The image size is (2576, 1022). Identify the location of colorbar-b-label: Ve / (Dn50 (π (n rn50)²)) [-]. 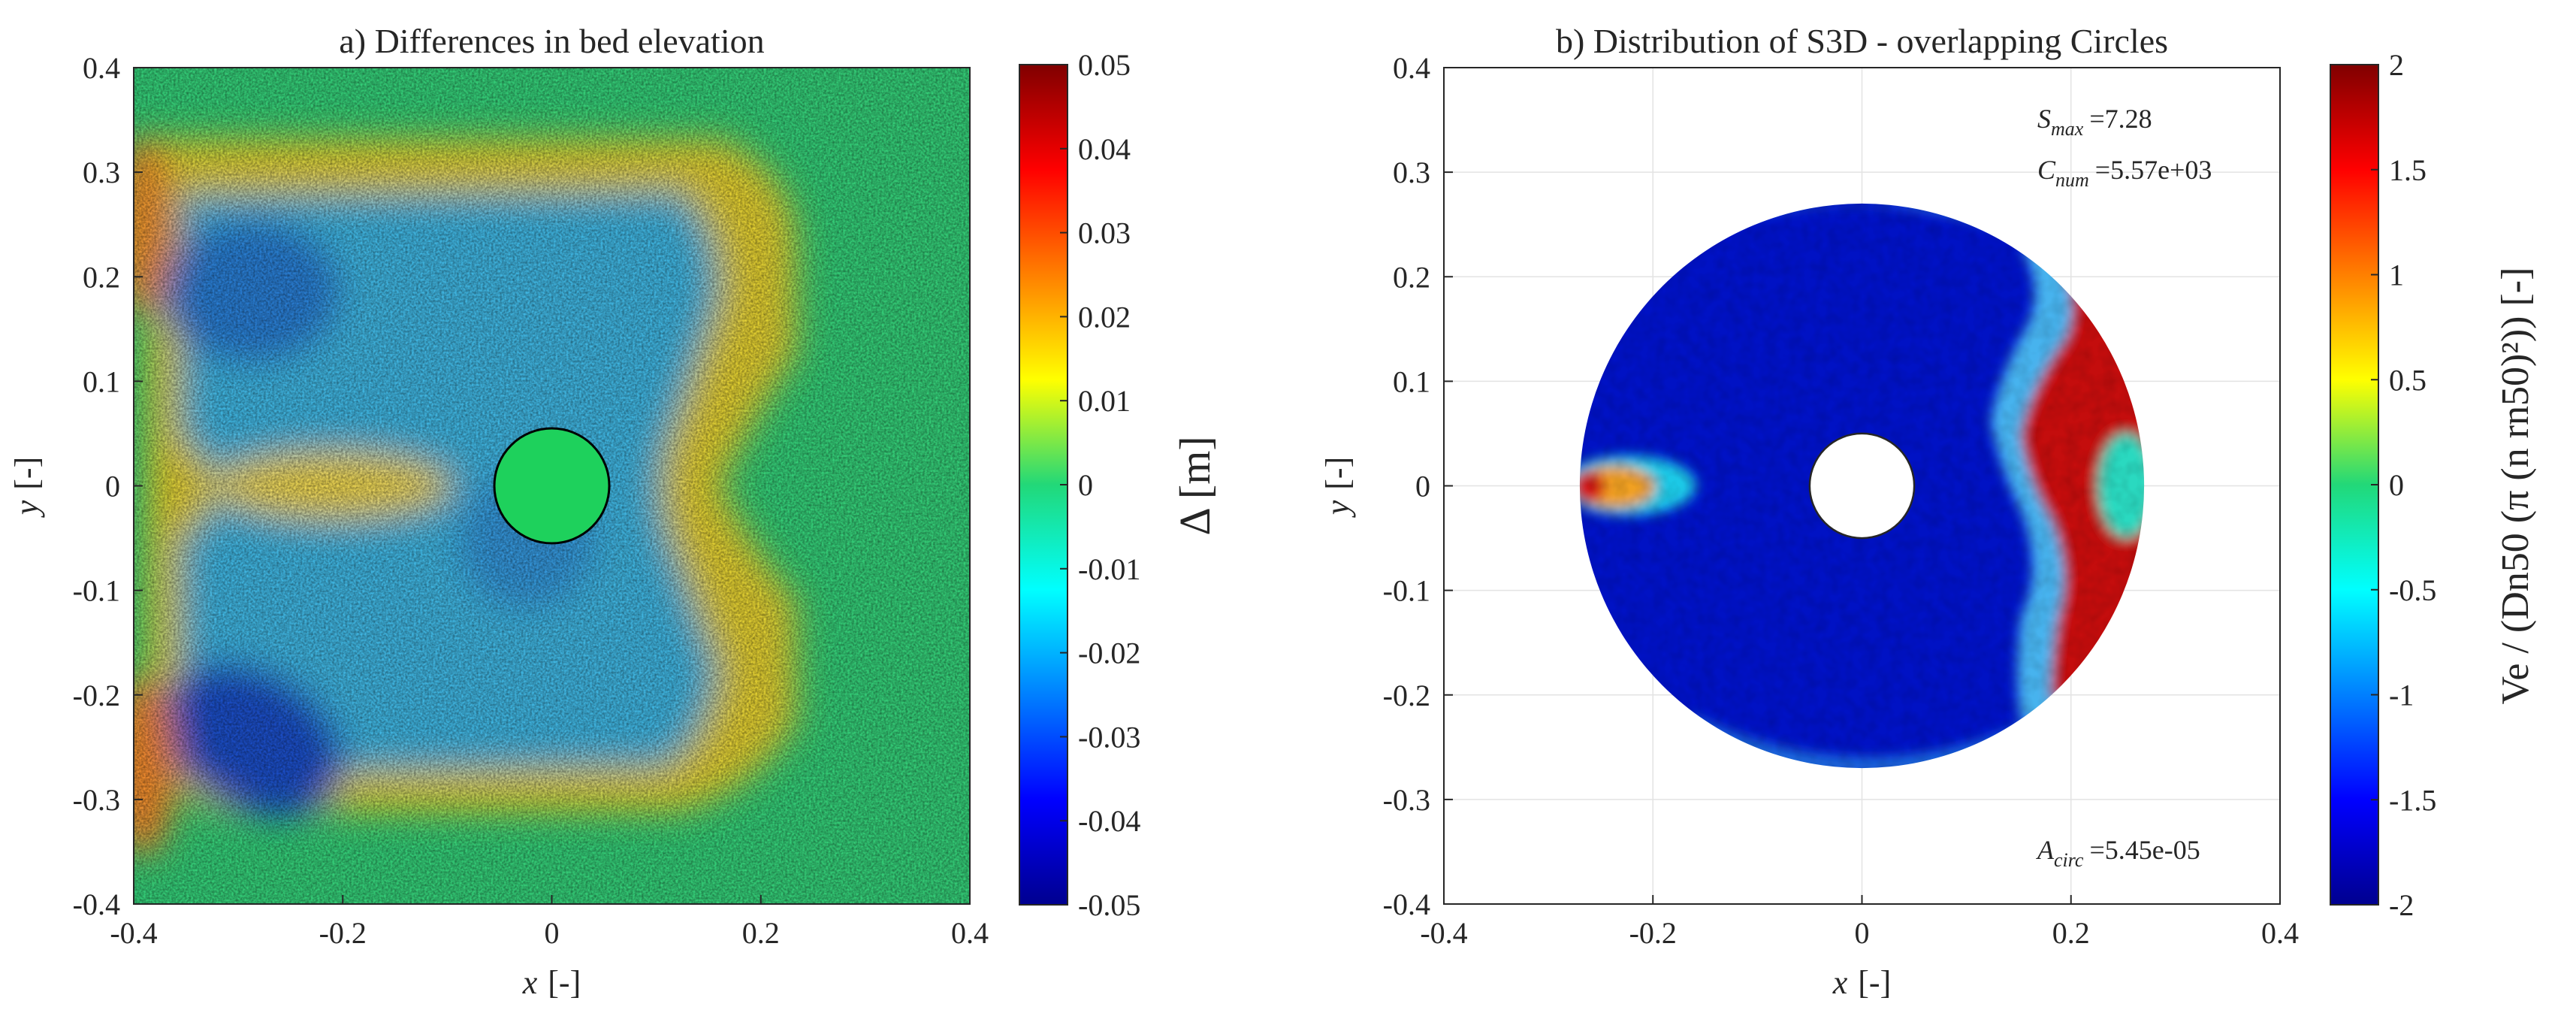
(2515, 486).